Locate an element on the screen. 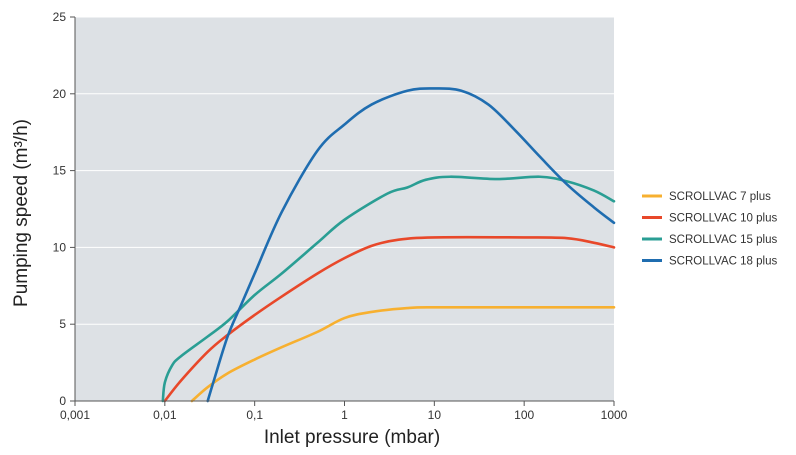 The width and height of the screenshot is (796, 455). x-tick-label-4: 10 is located at coordinates (435, 415).